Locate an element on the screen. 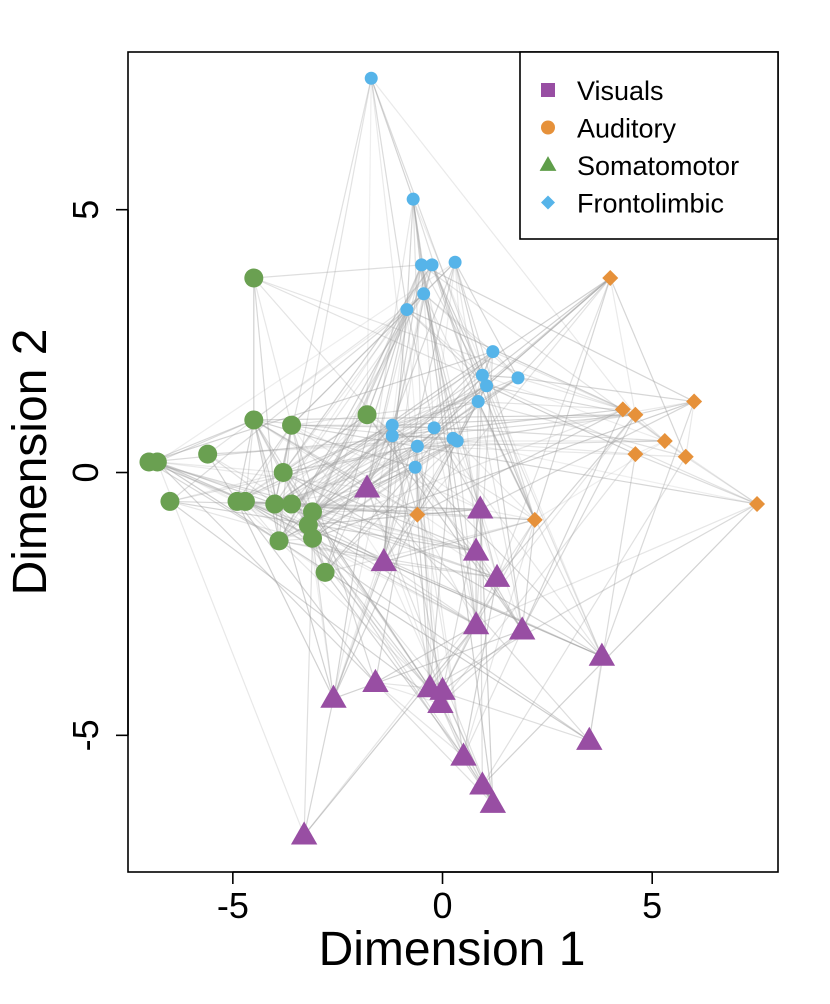 The image size is (830, 1004). legend-items: Visuals Auditory Somatomotor Frontolimbic is located at coordinates (639, 147).